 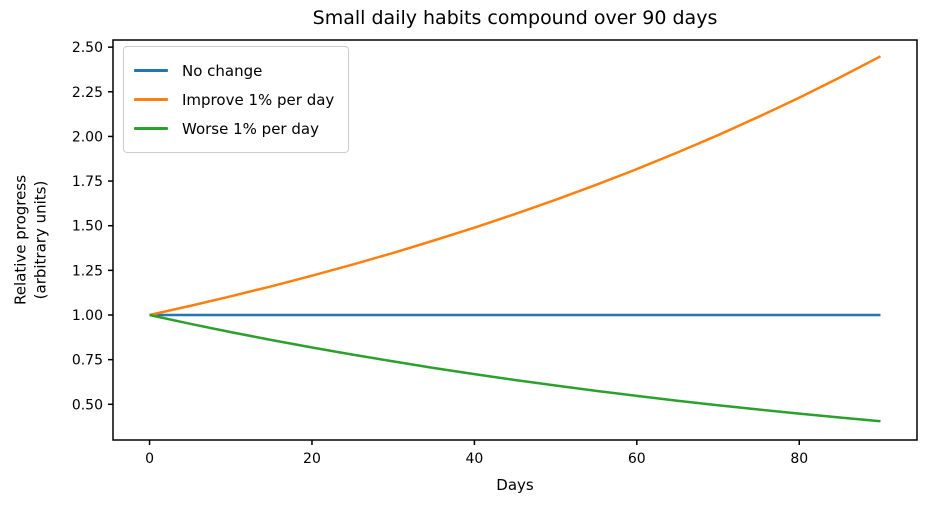 I want to click on y-tick-label: 1.50, so click(x=87, y=227).